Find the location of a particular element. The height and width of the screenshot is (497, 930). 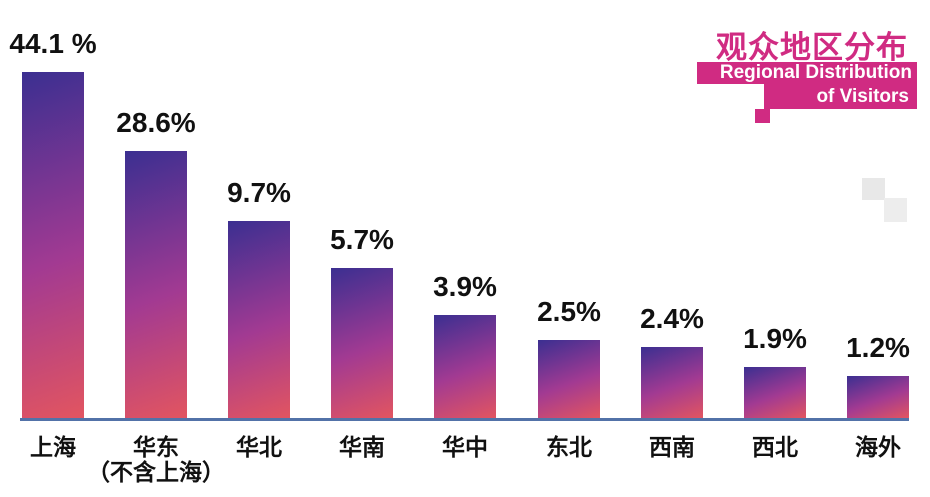

category-label: 西北 is located at coordinates (775, 447).